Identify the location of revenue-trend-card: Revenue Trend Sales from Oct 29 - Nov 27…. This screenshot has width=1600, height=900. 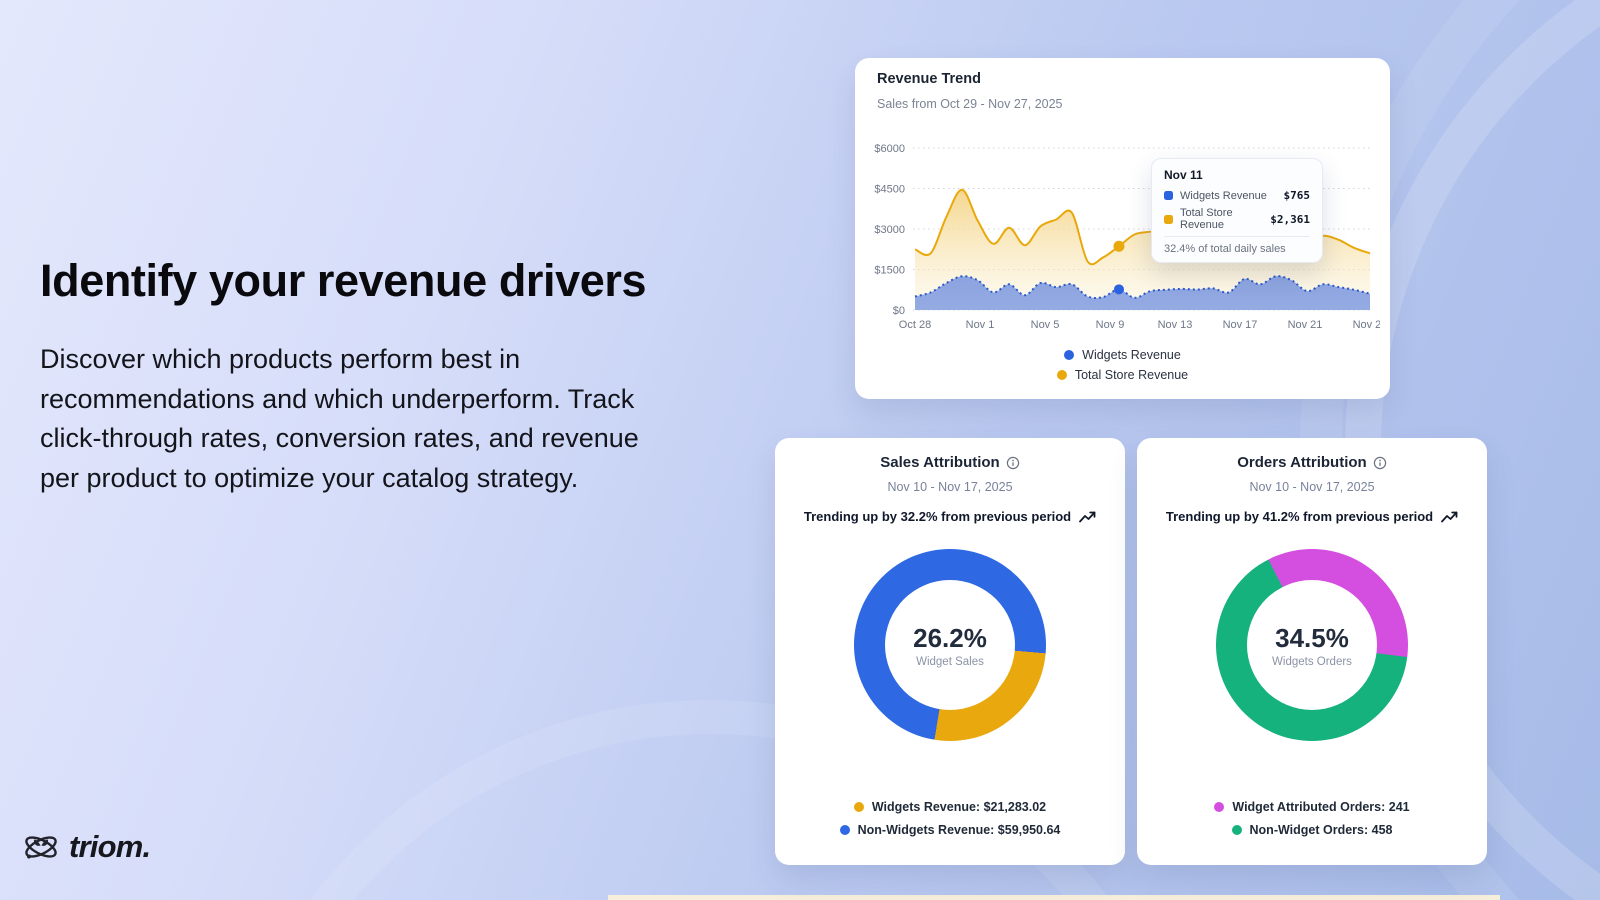
(1122, 228).